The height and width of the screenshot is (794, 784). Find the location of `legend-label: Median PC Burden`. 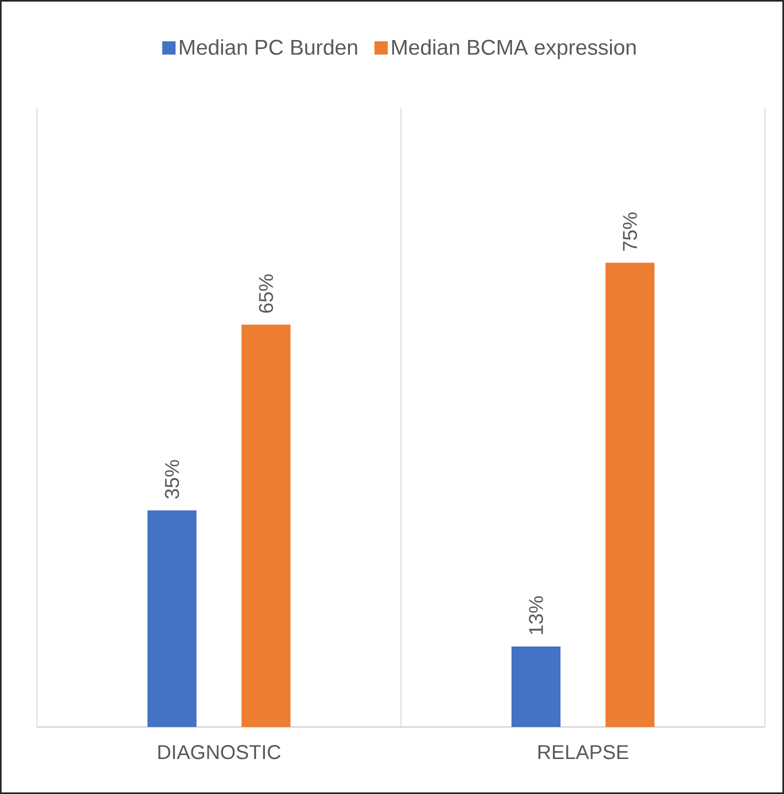

legend-label: Median PC Burden is located at coordinates (269, 47).